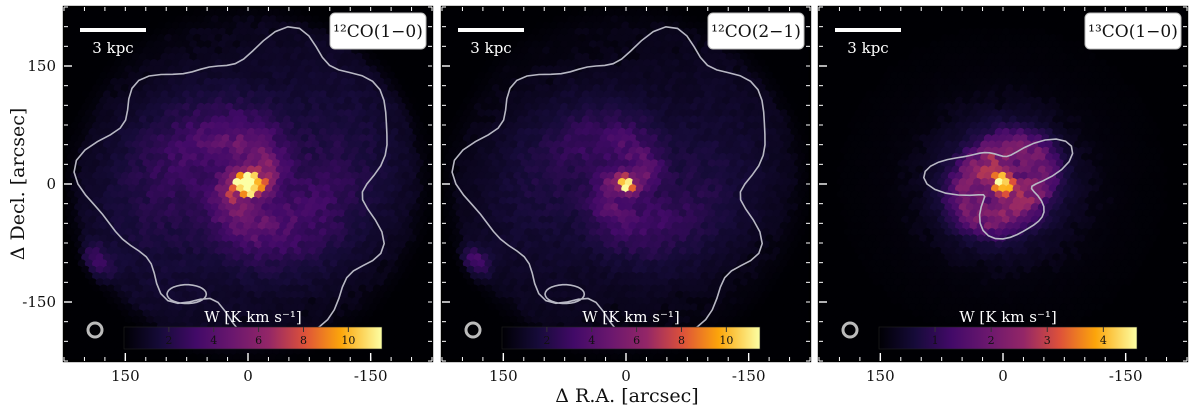  What do you see at coordinates (51, 184) in the screenshot?
I see `y-tick-label: 0` at bounding box center [51, 184].